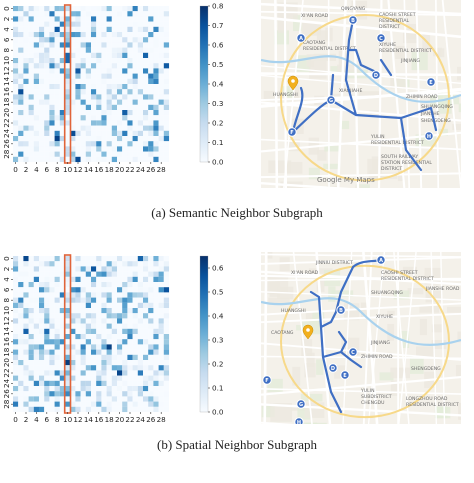 This screenshot has height=483, width=474. What do you see at coordinates (89, 169) in the screenshot?
I see `x-tick-label: 14` at bounding box center [89, 169].